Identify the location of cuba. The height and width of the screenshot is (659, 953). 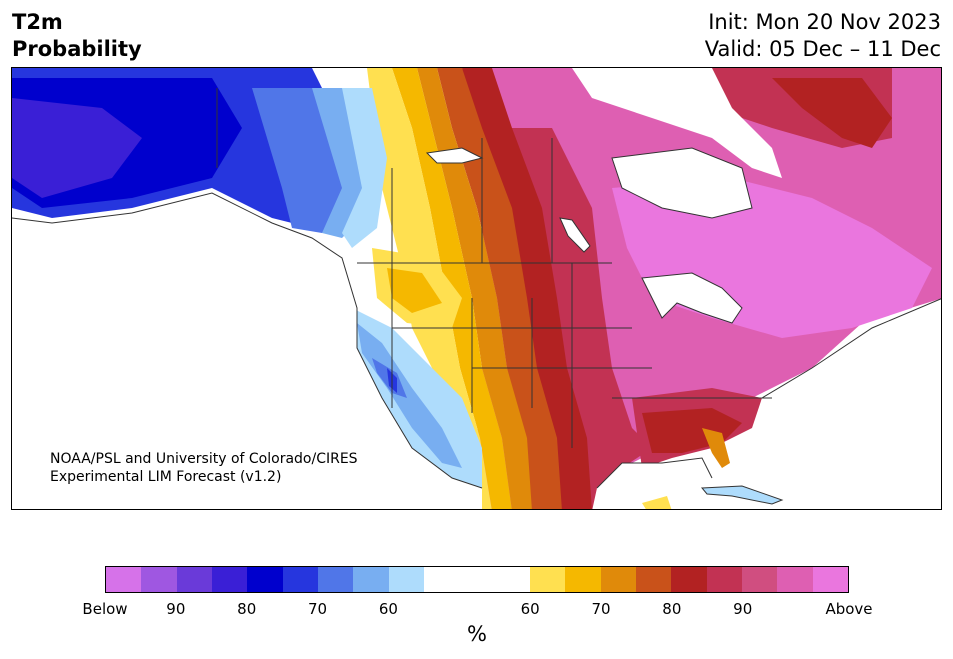
(742, 495).